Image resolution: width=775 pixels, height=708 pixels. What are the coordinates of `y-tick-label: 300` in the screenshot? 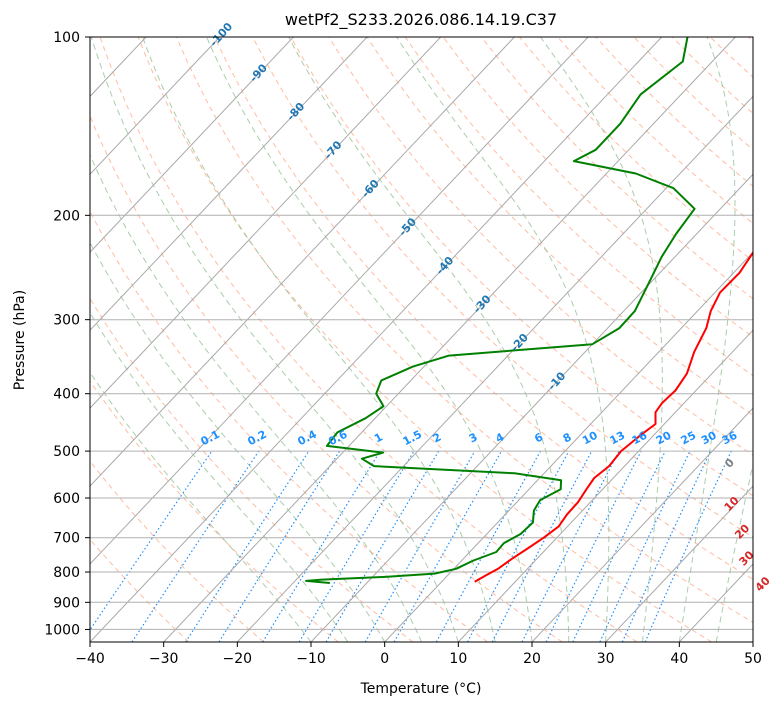 It's located at (66, 321).